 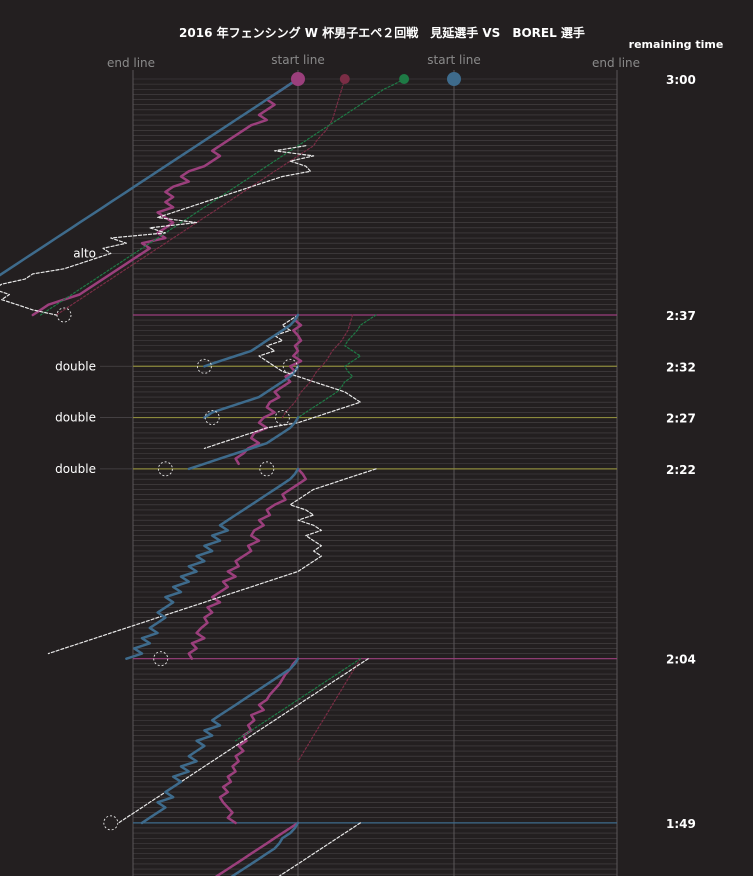 What do you see at coordinates (681, 316) in the screenshot?
I see `time-label: 2:37` at bounding box center [681, 316].